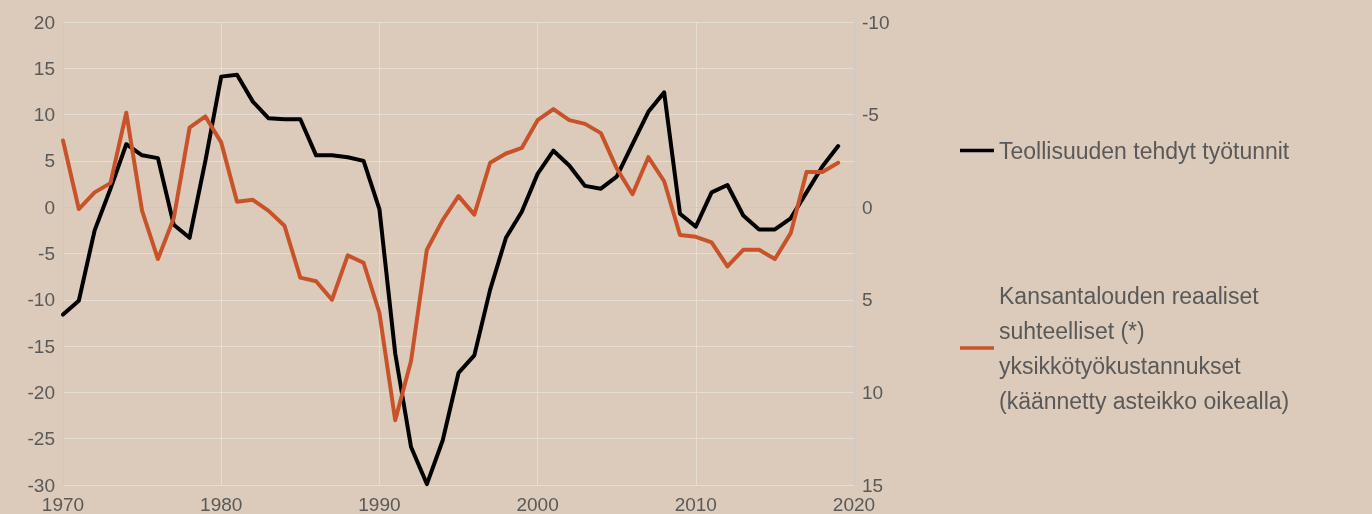 The height and width of the screenshot is (514, 1372). What do you see at coordinates (867, 207) in the screenshot?
I see `y2-tick-label: 0` at bounding box center [867, 207].